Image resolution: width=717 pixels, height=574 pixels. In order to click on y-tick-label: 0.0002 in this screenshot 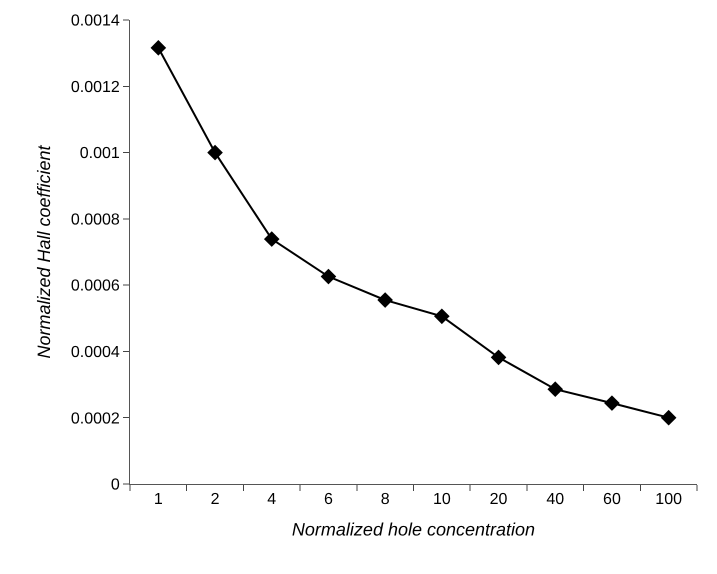, I will do `click(95, 419)`.